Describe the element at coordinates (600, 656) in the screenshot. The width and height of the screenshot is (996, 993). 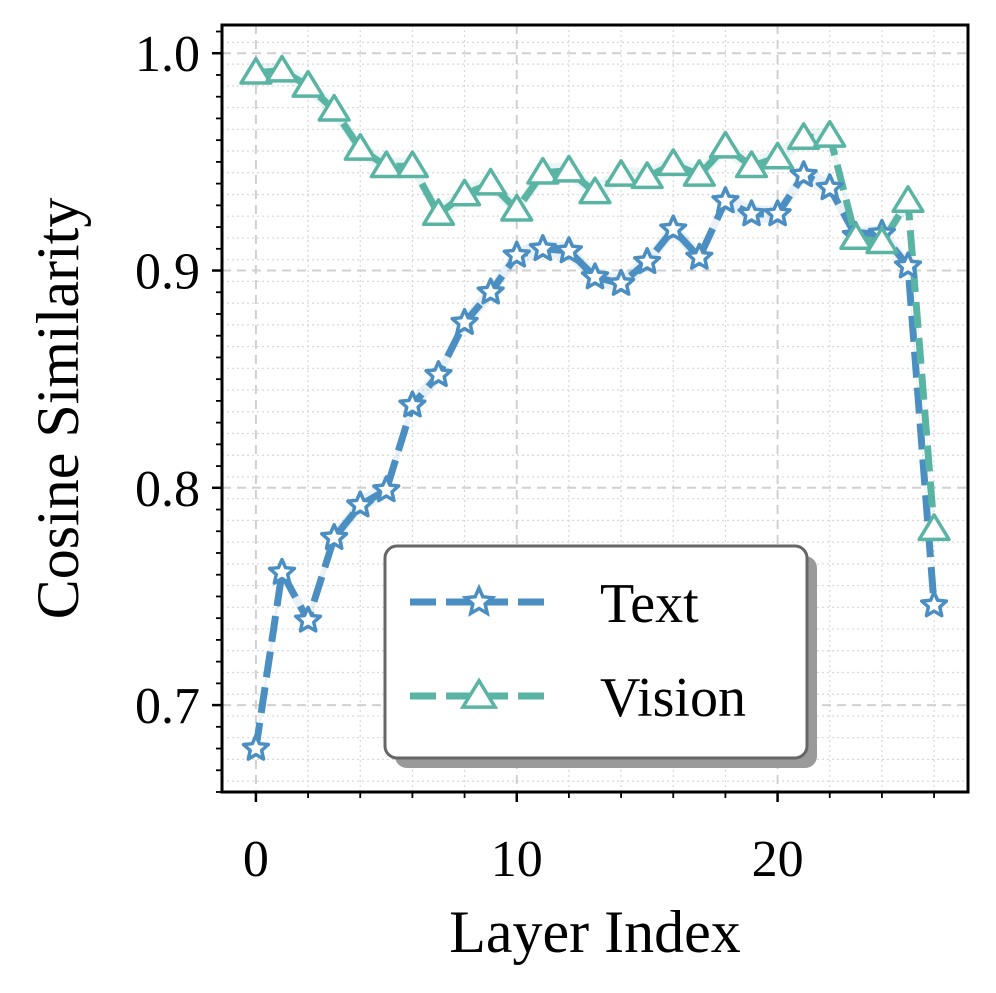
I see `legend: Text Vision` at that location.